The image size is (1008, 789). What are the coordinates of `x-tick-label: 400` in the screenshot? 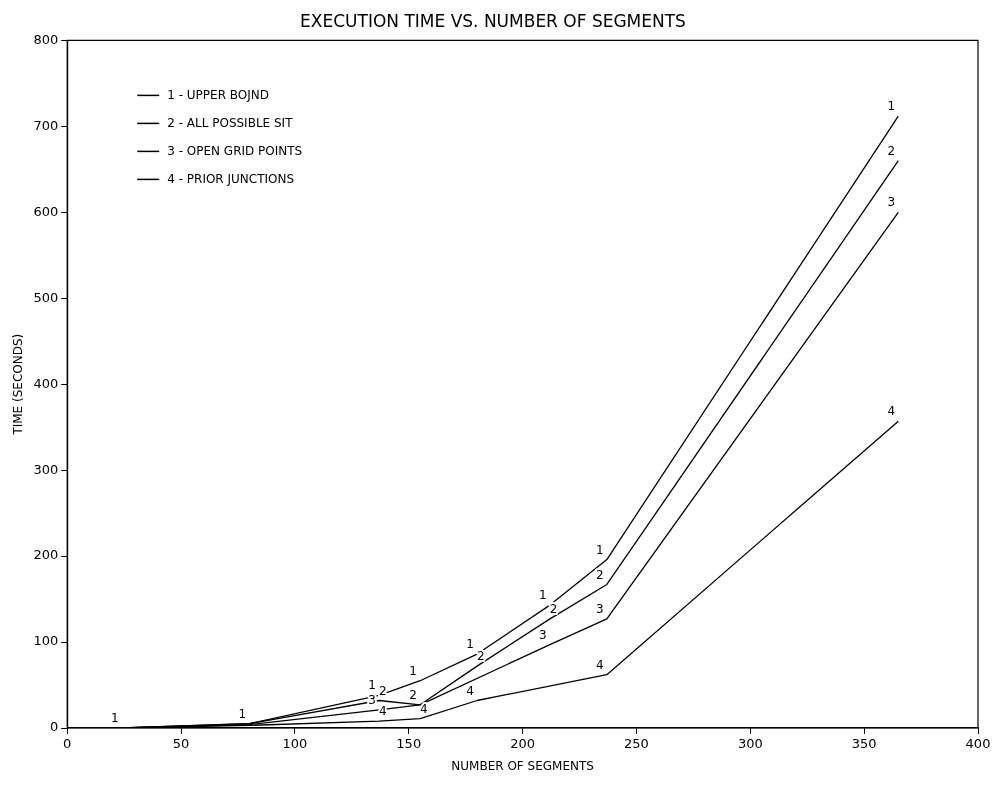 It's located at (978, 744).